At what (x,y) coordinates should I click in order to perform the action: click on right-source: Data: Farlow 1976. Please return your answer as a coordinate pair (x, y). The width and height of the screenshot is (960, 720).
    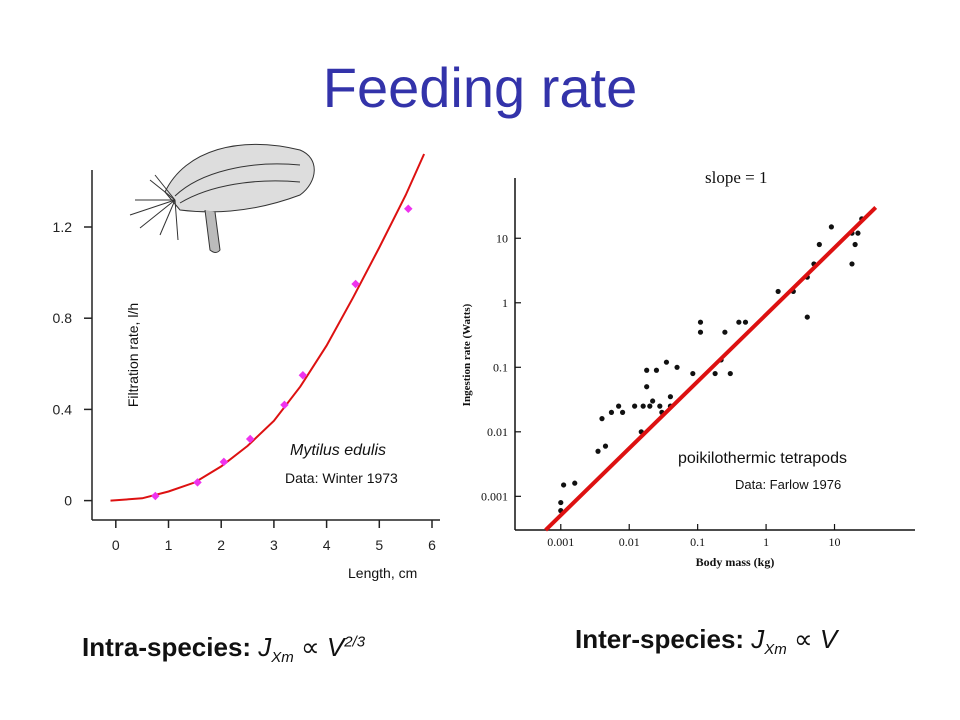
    Looking at the image, I should click on (788, 484).